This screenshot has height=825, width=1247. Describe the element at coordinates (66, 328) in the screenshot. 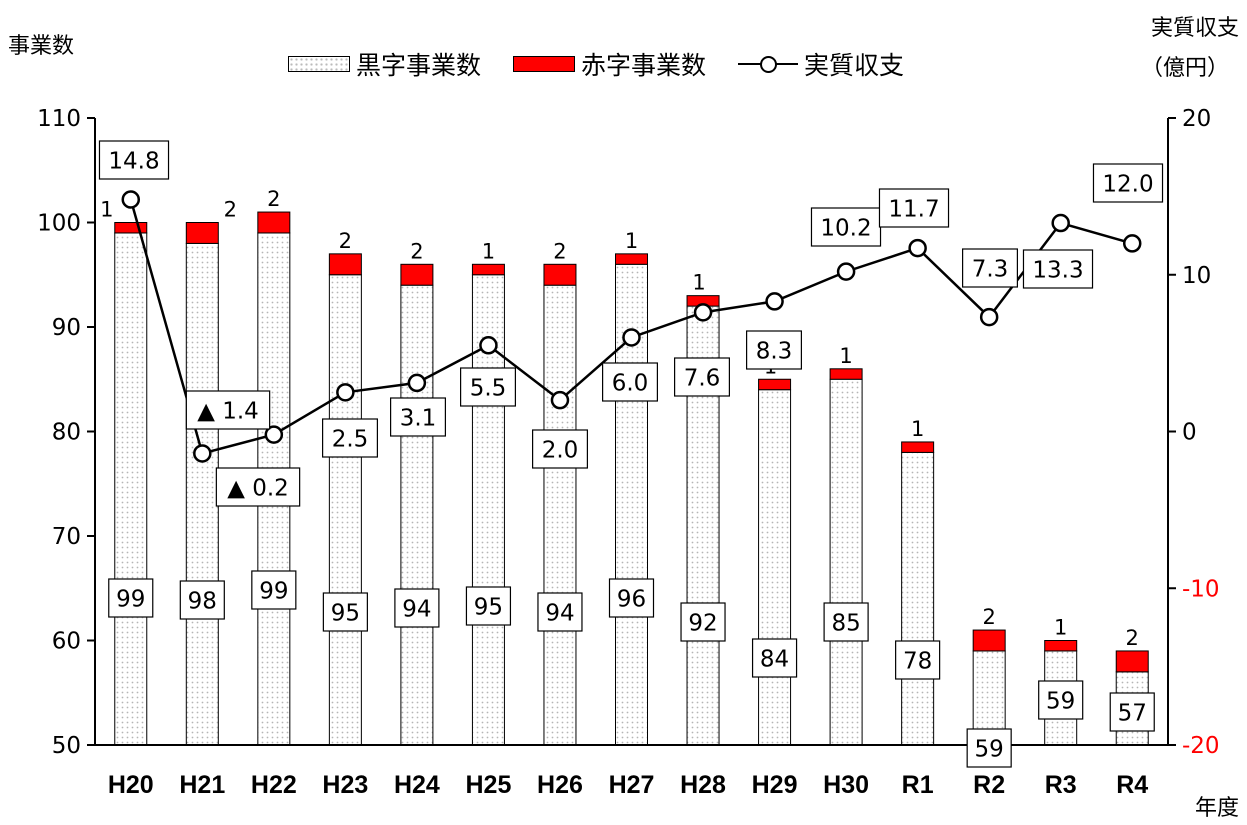

I see `left-tick-label: 90` at that location.